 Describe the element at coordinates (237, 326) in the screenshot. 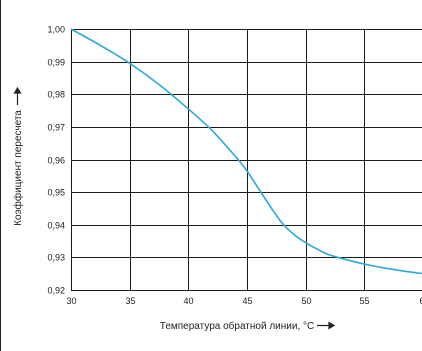

I see `x-axis-label: Температура обратной линии, °C` at that location.